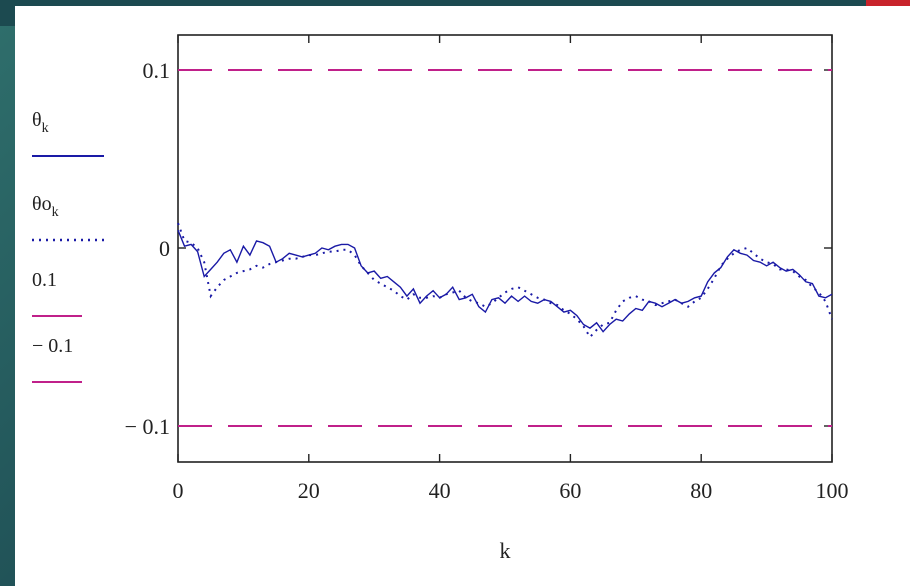 Image resolution: width=910 pixels, height=586 pixels. Describe the element at coordinates (309, 490) in the screenshot. I see `x-tick-label: 20` at that location.